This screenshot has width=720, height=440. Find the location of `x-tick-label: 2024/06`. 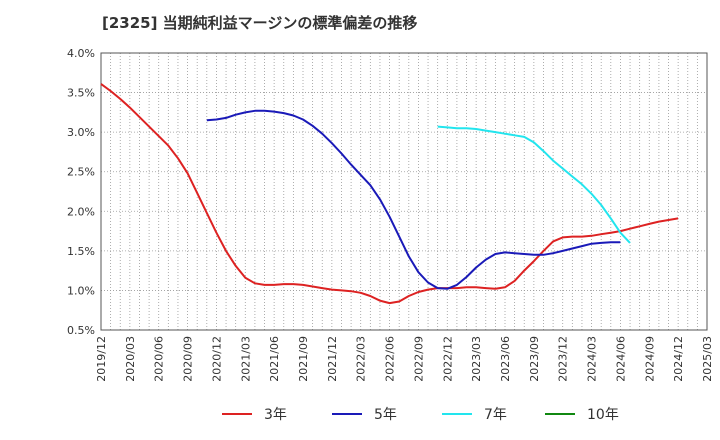

x-tick-label: 2024/06 is located at coordinates (620, 359).